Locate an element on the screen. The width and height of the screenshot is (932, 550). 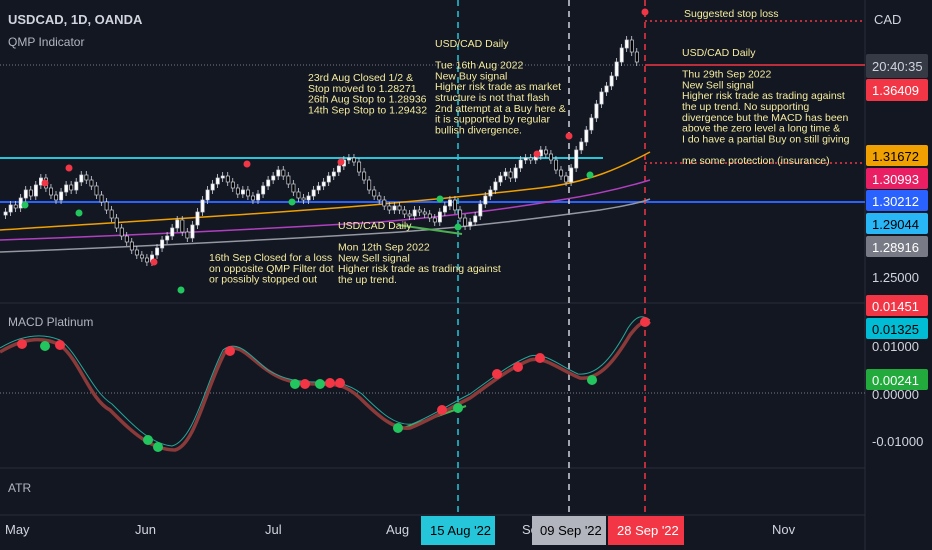
current-price-badge is located at coordinates (897, 90).